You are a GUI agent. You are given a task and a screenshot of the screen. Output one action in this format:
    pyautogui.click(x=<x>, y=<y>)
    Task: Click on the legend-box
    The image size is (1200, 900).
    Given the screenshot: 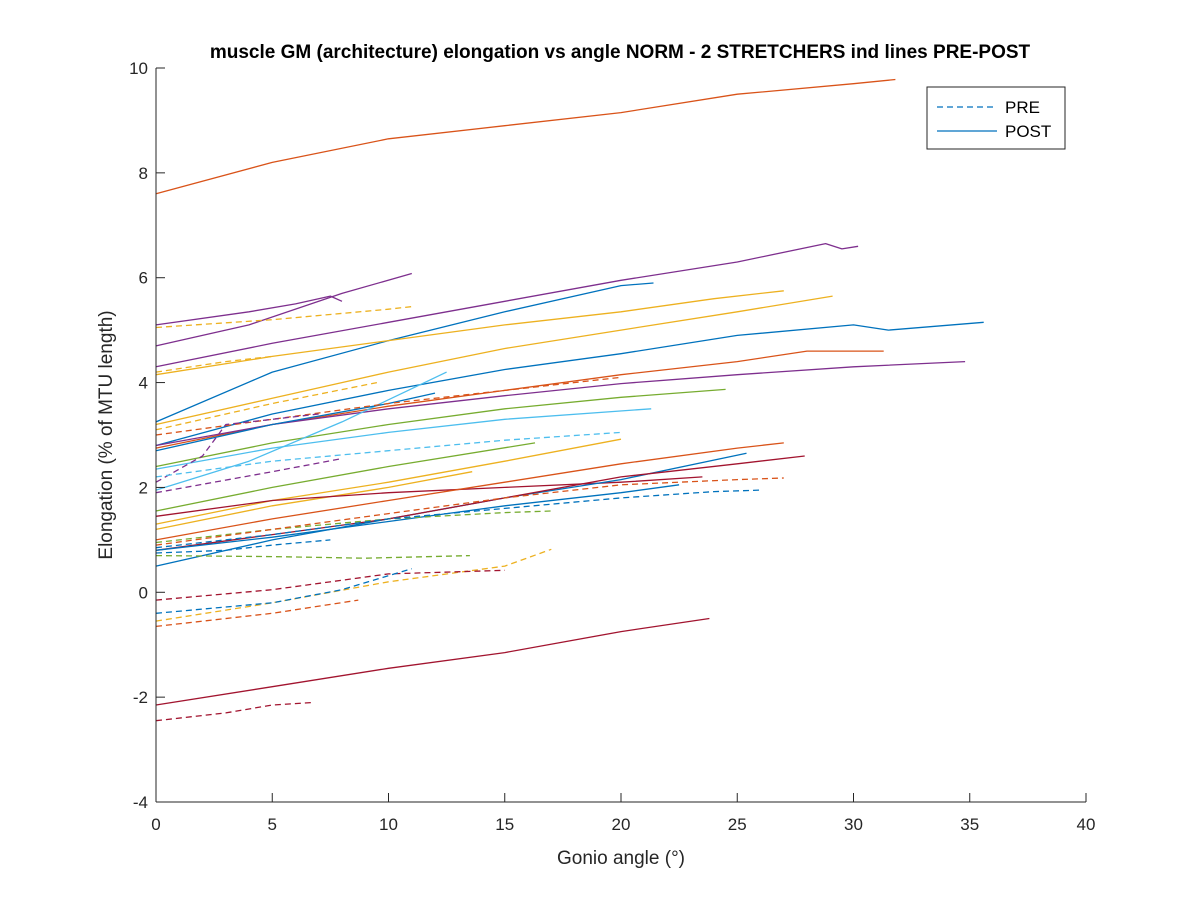 What is the action you would take?
    pyautogui.click(x=996, y=118)
    